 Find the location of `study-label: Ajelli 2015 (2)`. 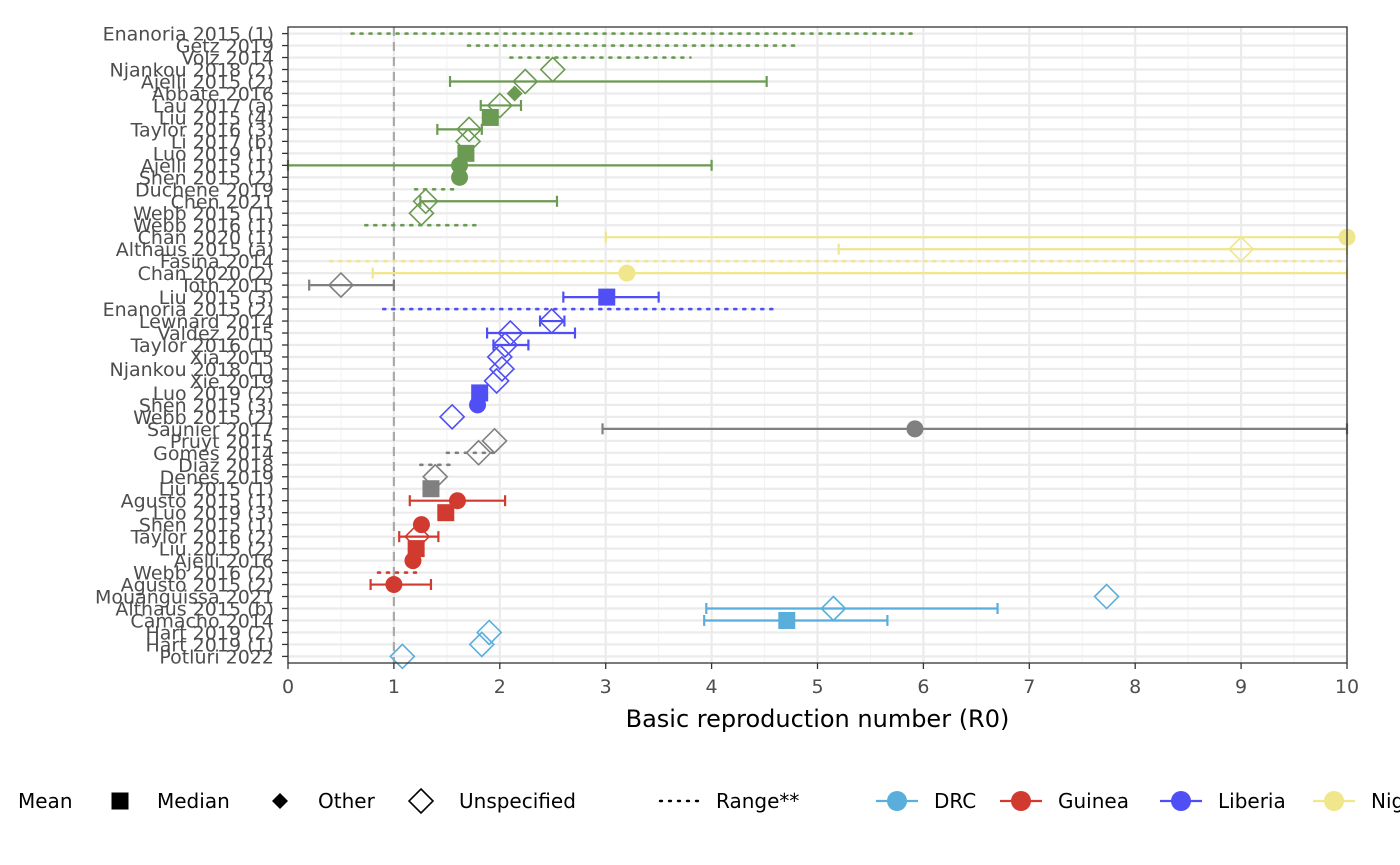

study-label: Ajelli 2015 (2) is located at coordinates (207, 82).